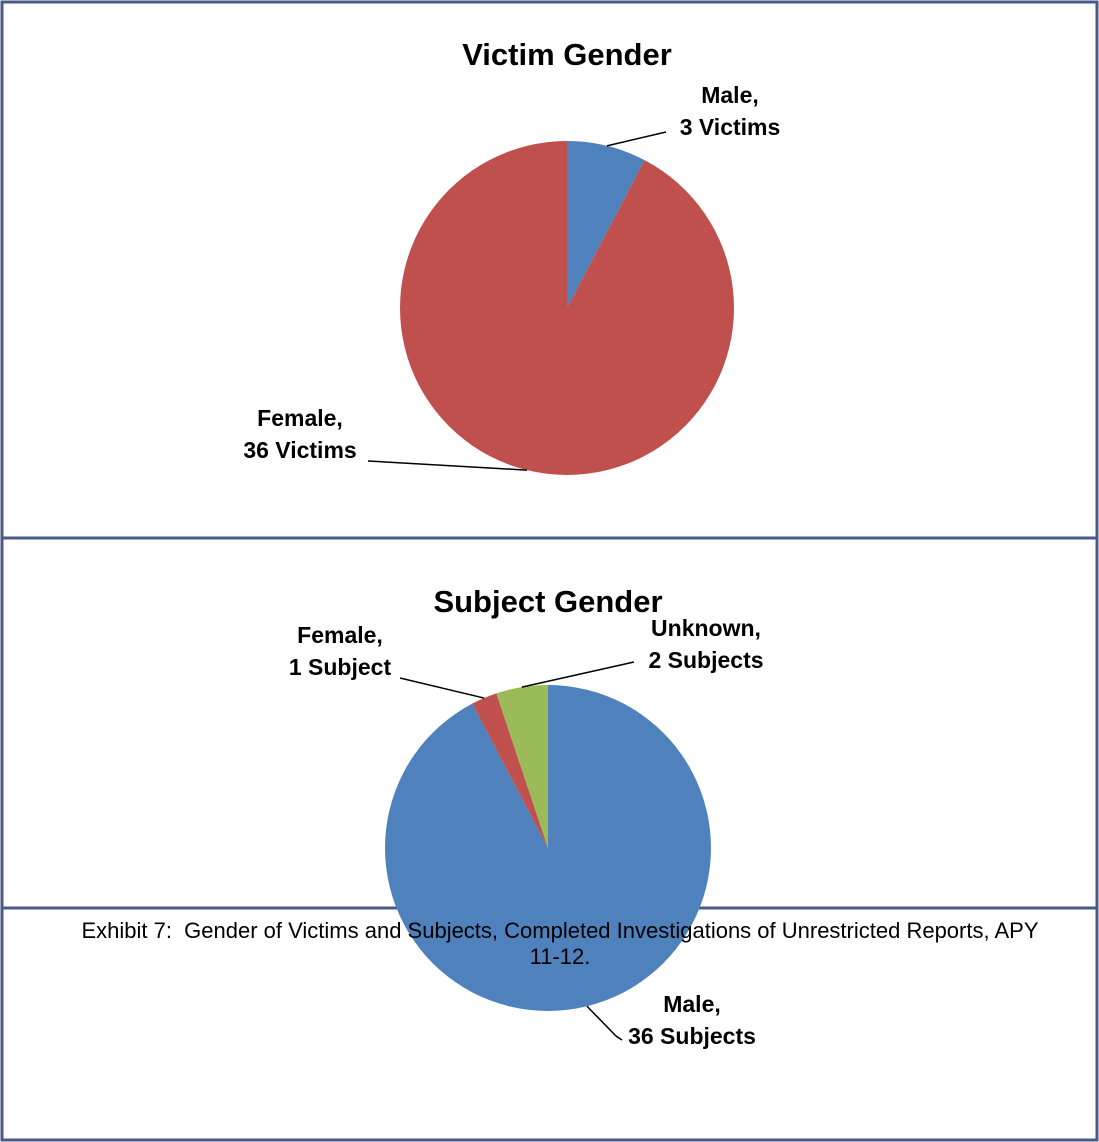  What do you see at coordinates (705, 660) in the screenshot?
I see `data-label-value: 2 Subjects` at bounding box center [705, 660].